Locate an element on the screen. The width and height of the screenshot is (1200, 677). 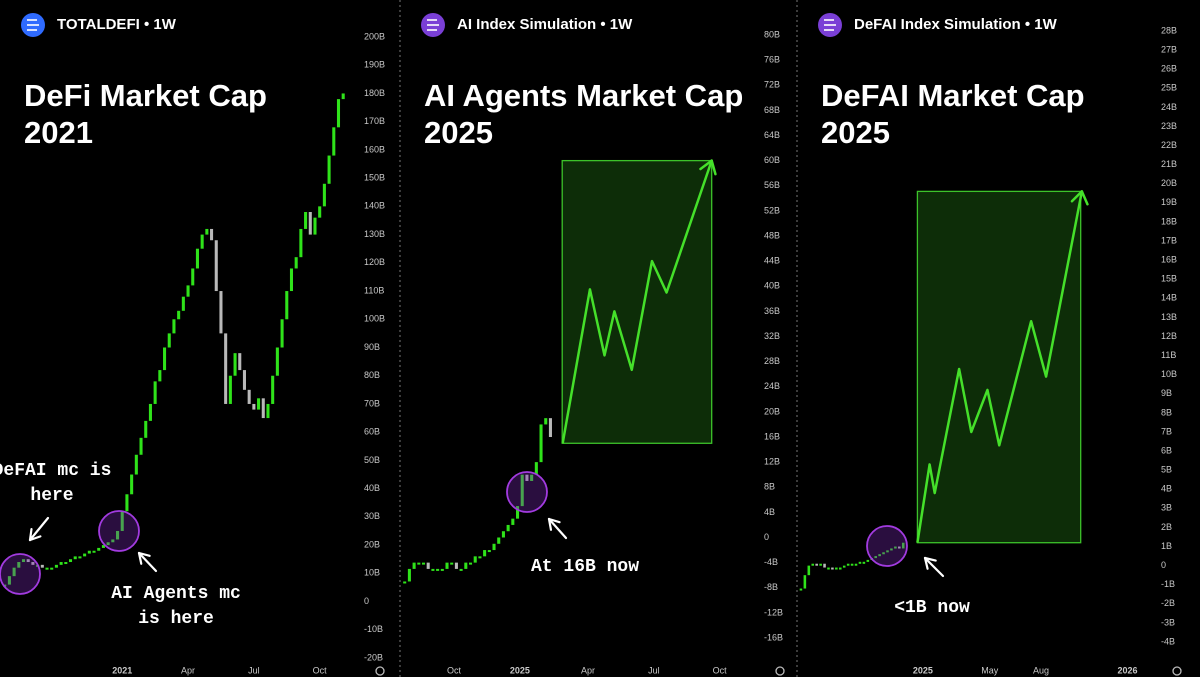
y-tick-label: 60B is located at coordinates (772, 160).